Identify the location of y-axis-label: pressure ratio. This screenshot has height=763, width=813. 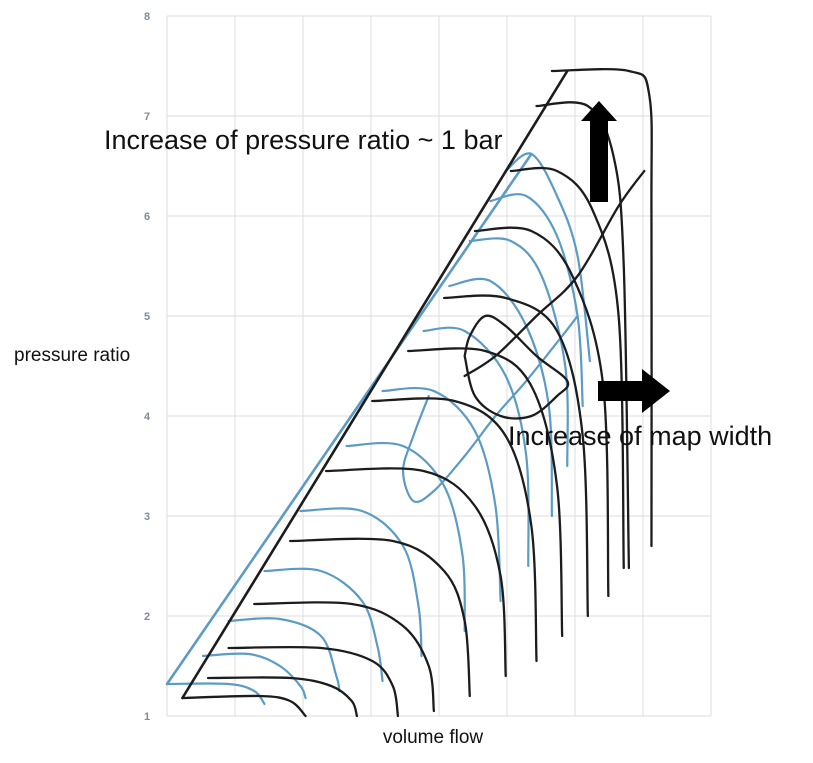
(72, 355).